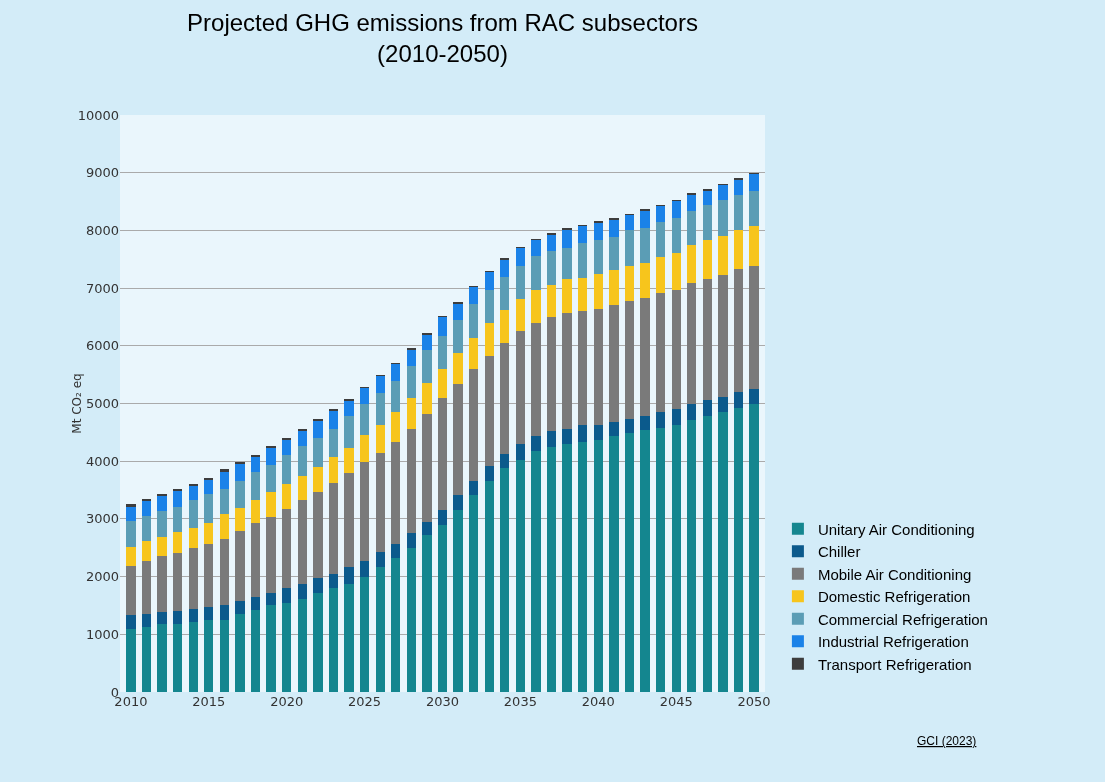 This screenshot has width=1105, height=782. What do you see at coordinates (520, 701) in the screenshot?
I see `x-tick-label: 2035` at bounding box center [520, 701].